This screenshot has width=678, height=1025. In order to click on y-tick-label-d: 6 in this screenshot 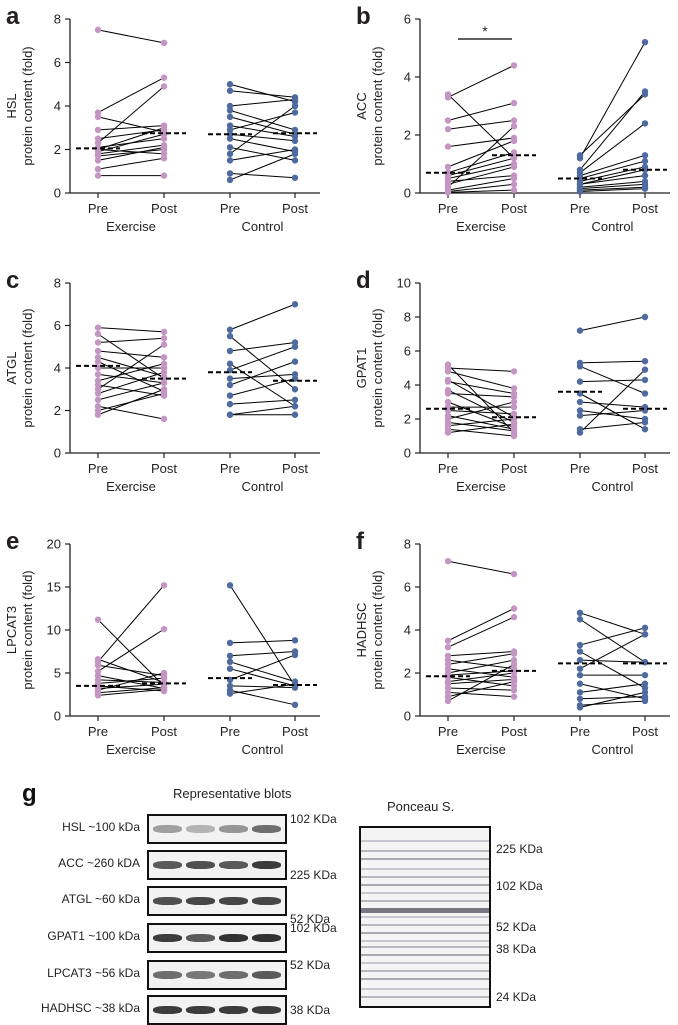, I will do `click(407, 351)`.